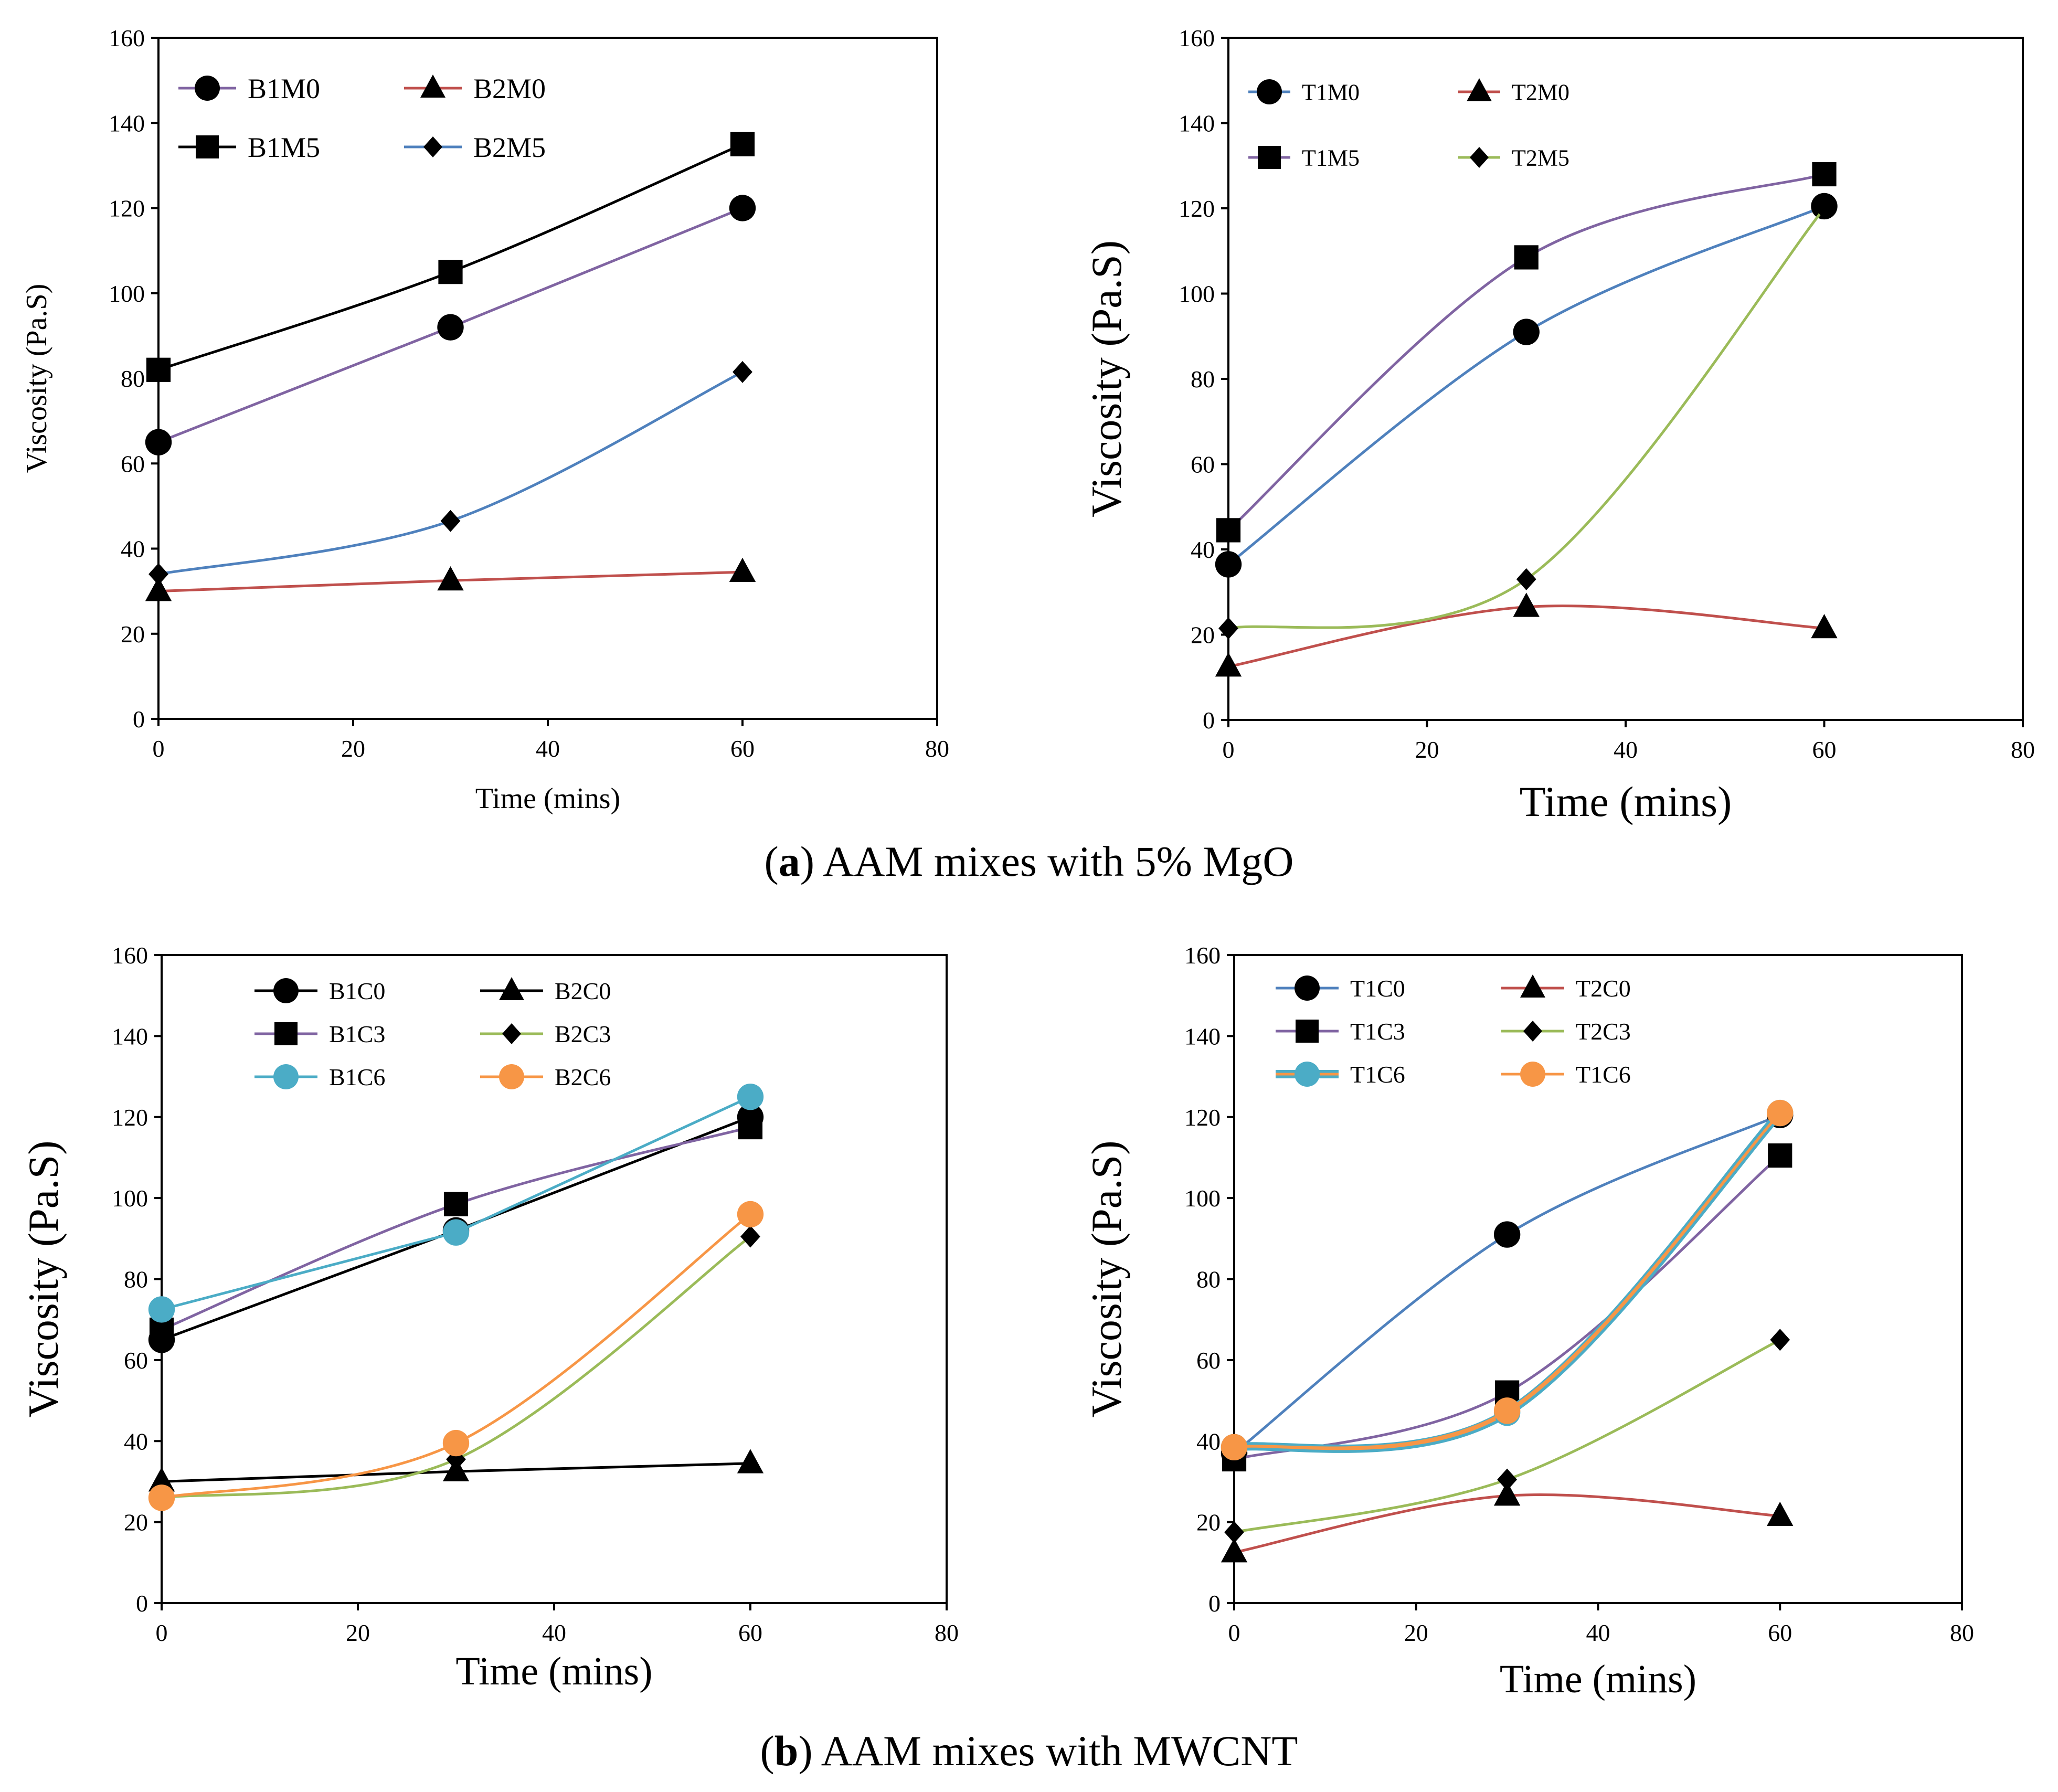 The width and height of the screenshot is (2058, 1792). What do you see at coordinates (545, 991) in the screenshot?
I see `legend-entry: B2C0` at bounding box center [545, 991].